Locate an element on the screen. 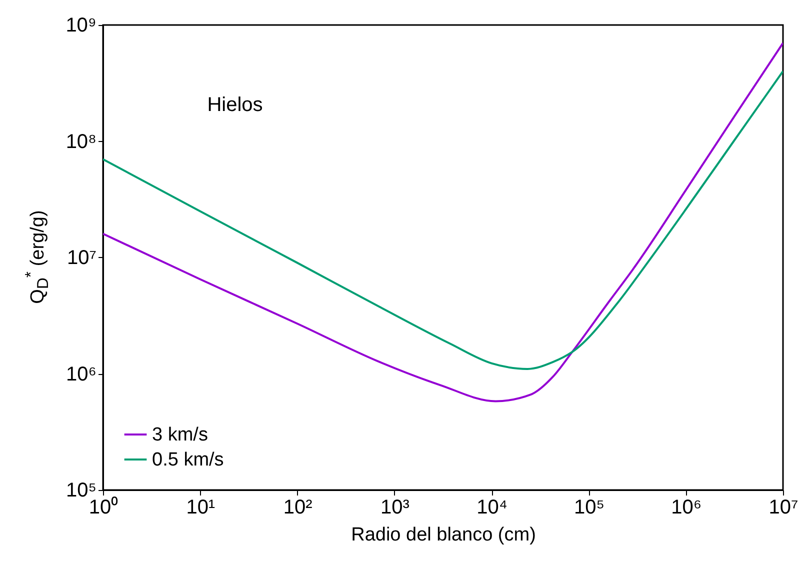 The height and width of the screenshot is (567, 805). x-tick-label: 10⁷ is located at coordinates (783, 507).